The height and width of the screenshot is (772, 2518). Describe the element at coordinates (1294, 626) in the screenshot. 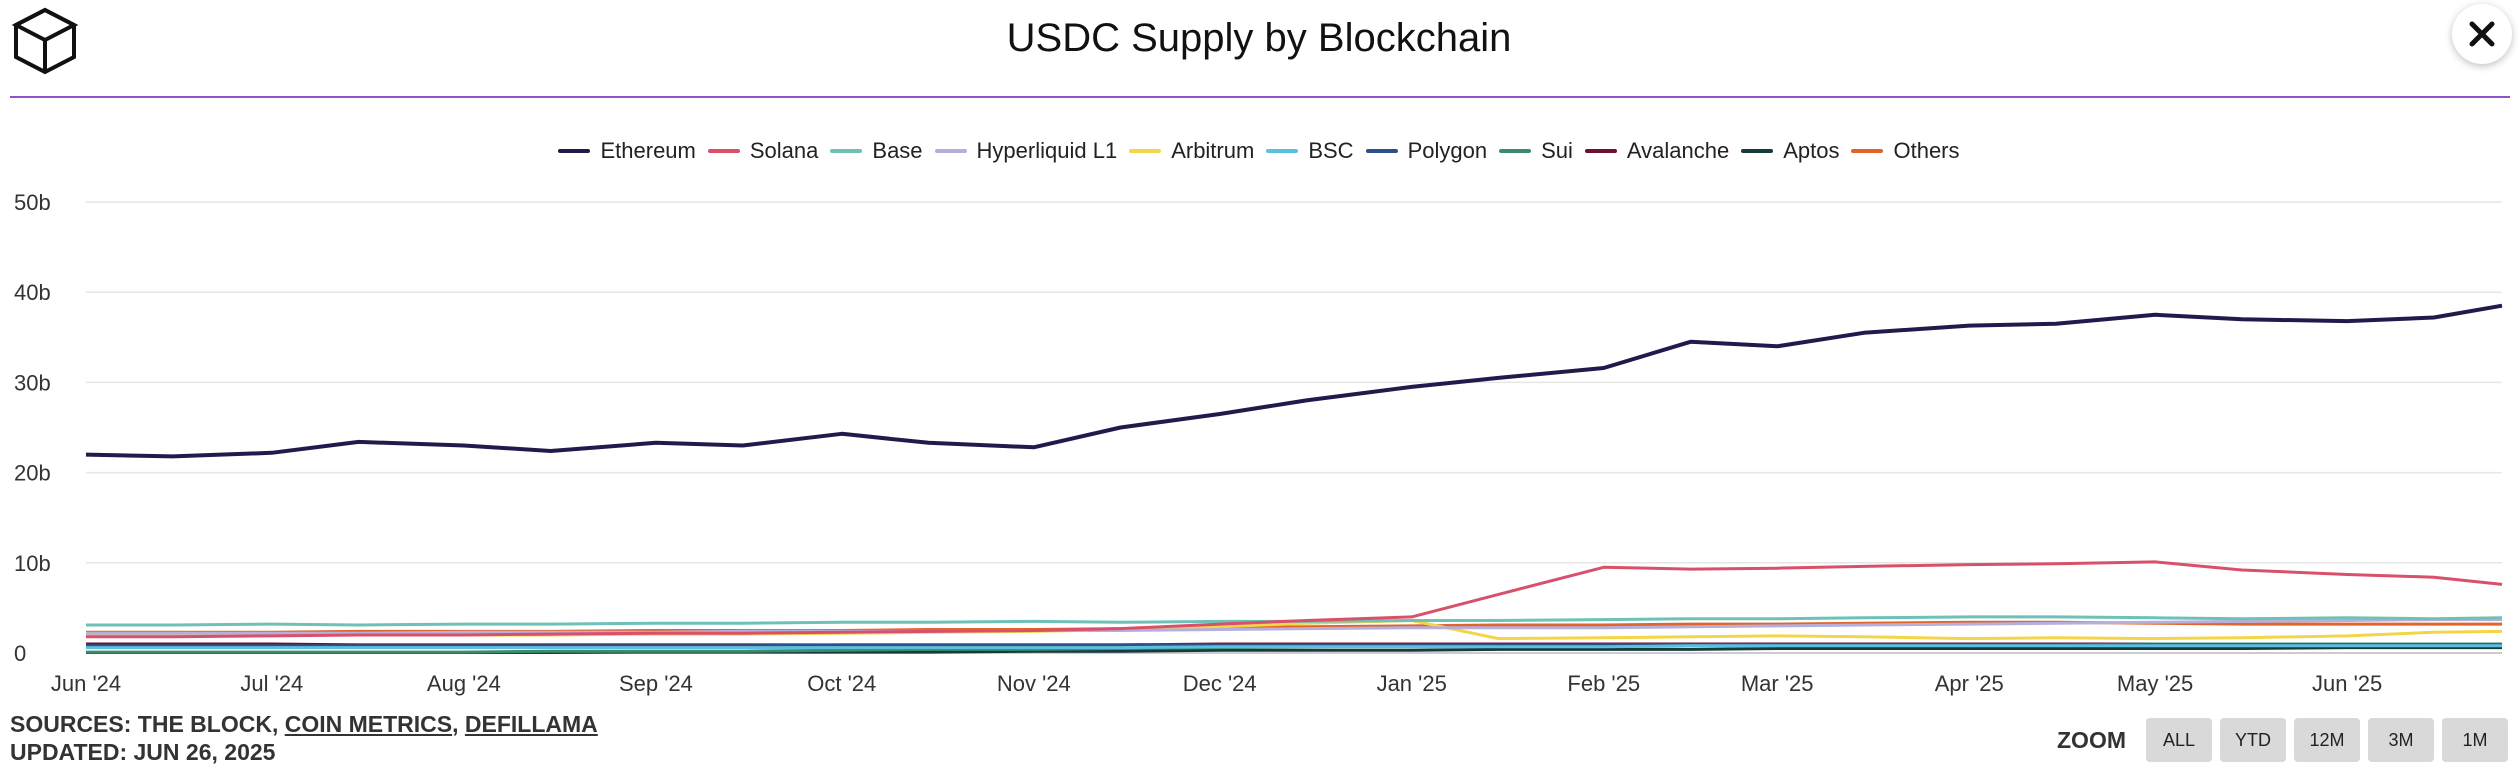

I see `series-line-hyperliquid-l1` at that location.